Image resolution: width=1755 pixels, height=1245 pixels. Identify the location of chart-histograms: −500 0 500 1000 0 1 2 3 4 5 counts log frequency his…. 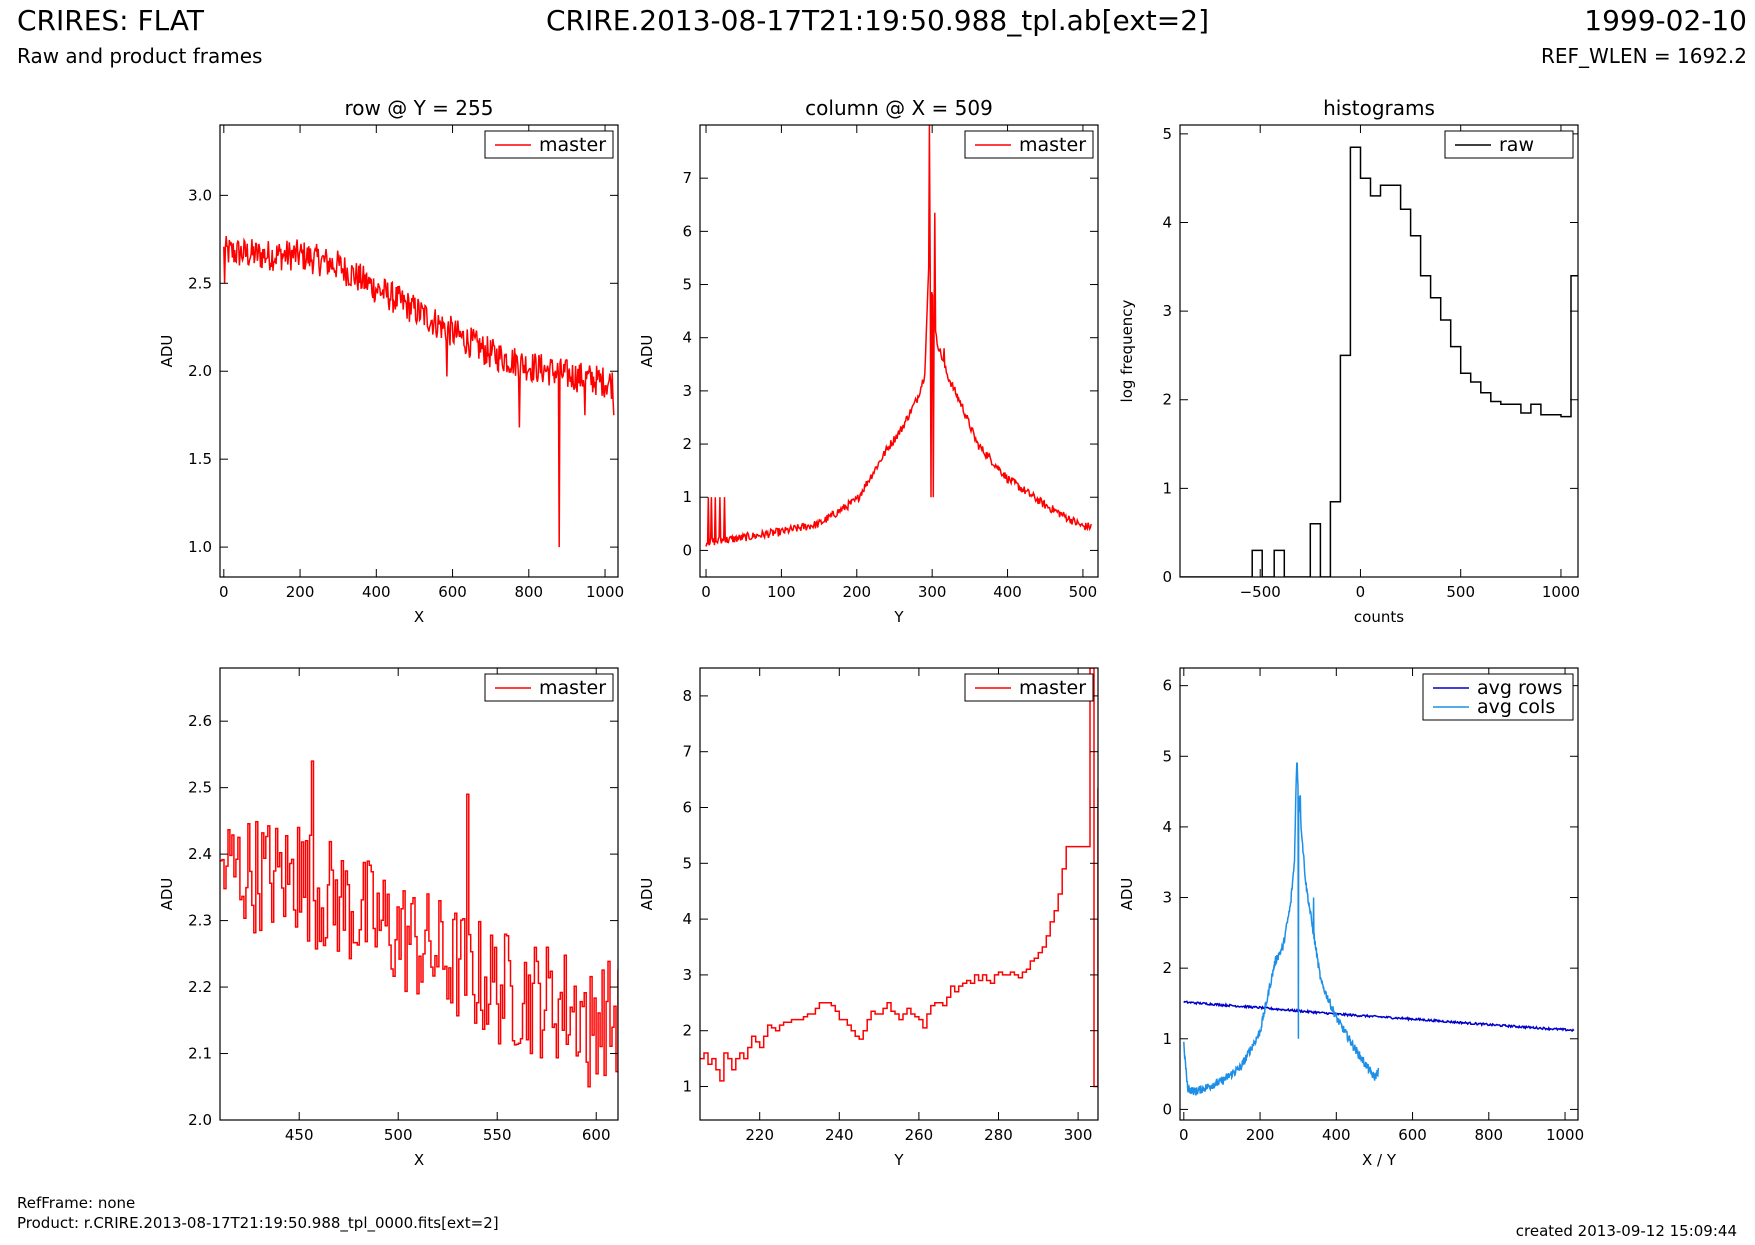
(1349, 361).